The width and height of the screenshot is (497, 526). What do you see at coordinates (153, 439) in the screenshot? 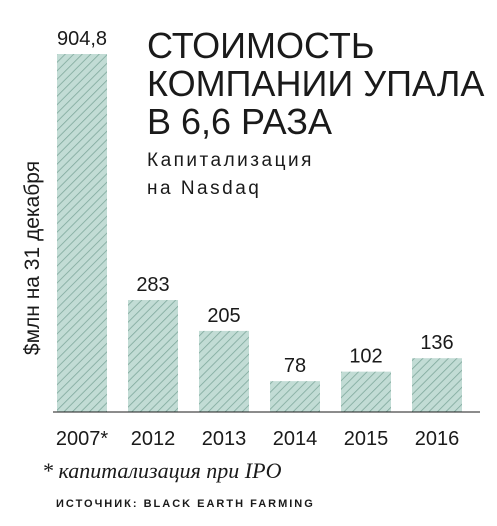
I see `x-tick-label-2012: 2012` at bounding box center [153, 439].